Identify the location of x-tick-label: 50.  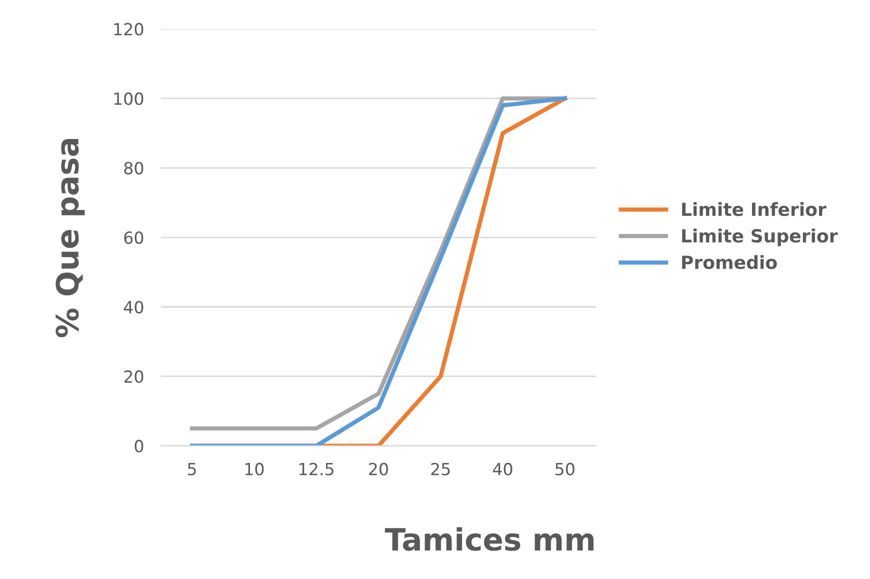
(565, 469).